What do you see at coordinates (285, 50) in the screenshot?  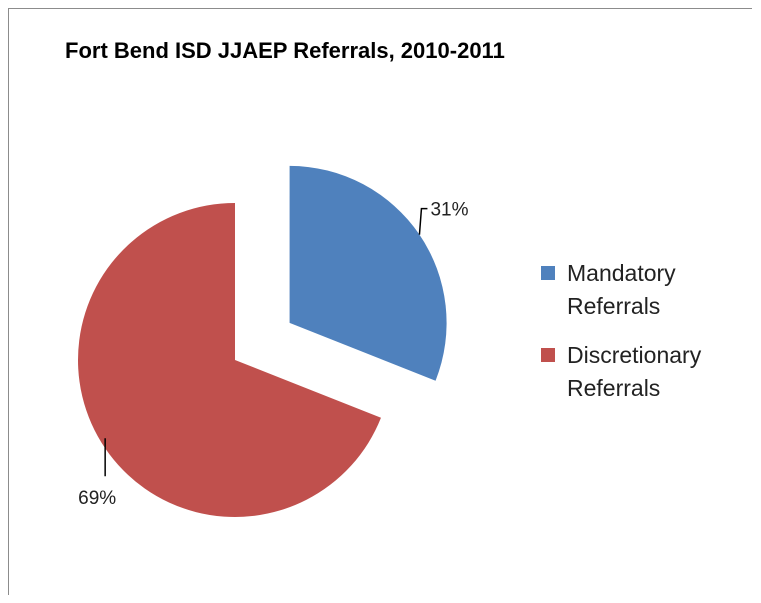 I see `chart-title: Fort Bend ISD JJAEP Referrals, 2010-2011` at bounding box center [285, 50].